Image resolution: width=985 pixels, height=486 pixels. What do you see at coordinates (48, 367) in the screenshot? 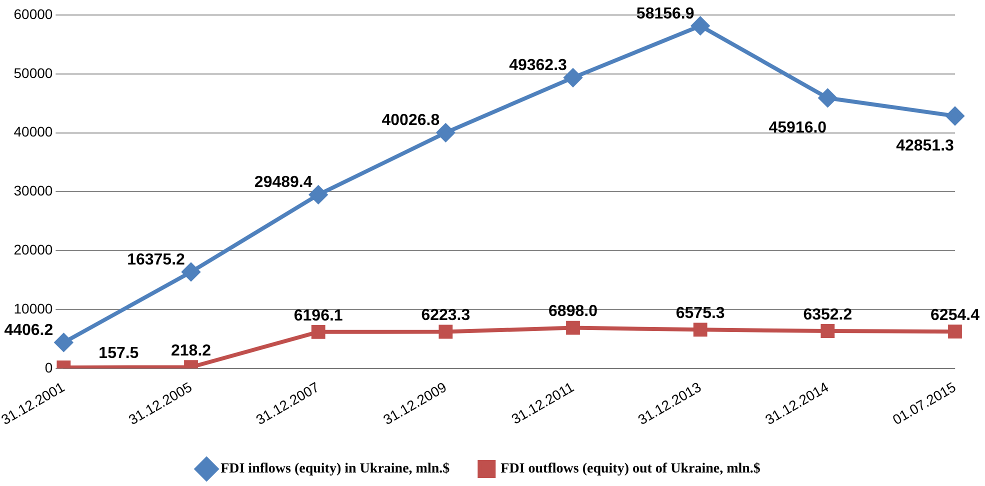
I see `y-tick-label: 0` at bounding box center [48, 367].